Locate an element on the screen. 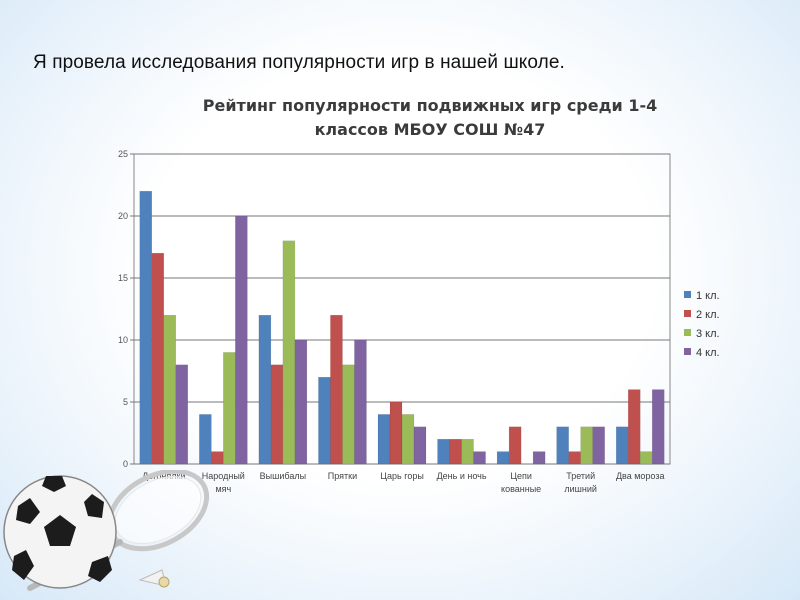 This screenshot has height=600, width=800. x-category-label: Догонялки is located at coordinates (163, 476).